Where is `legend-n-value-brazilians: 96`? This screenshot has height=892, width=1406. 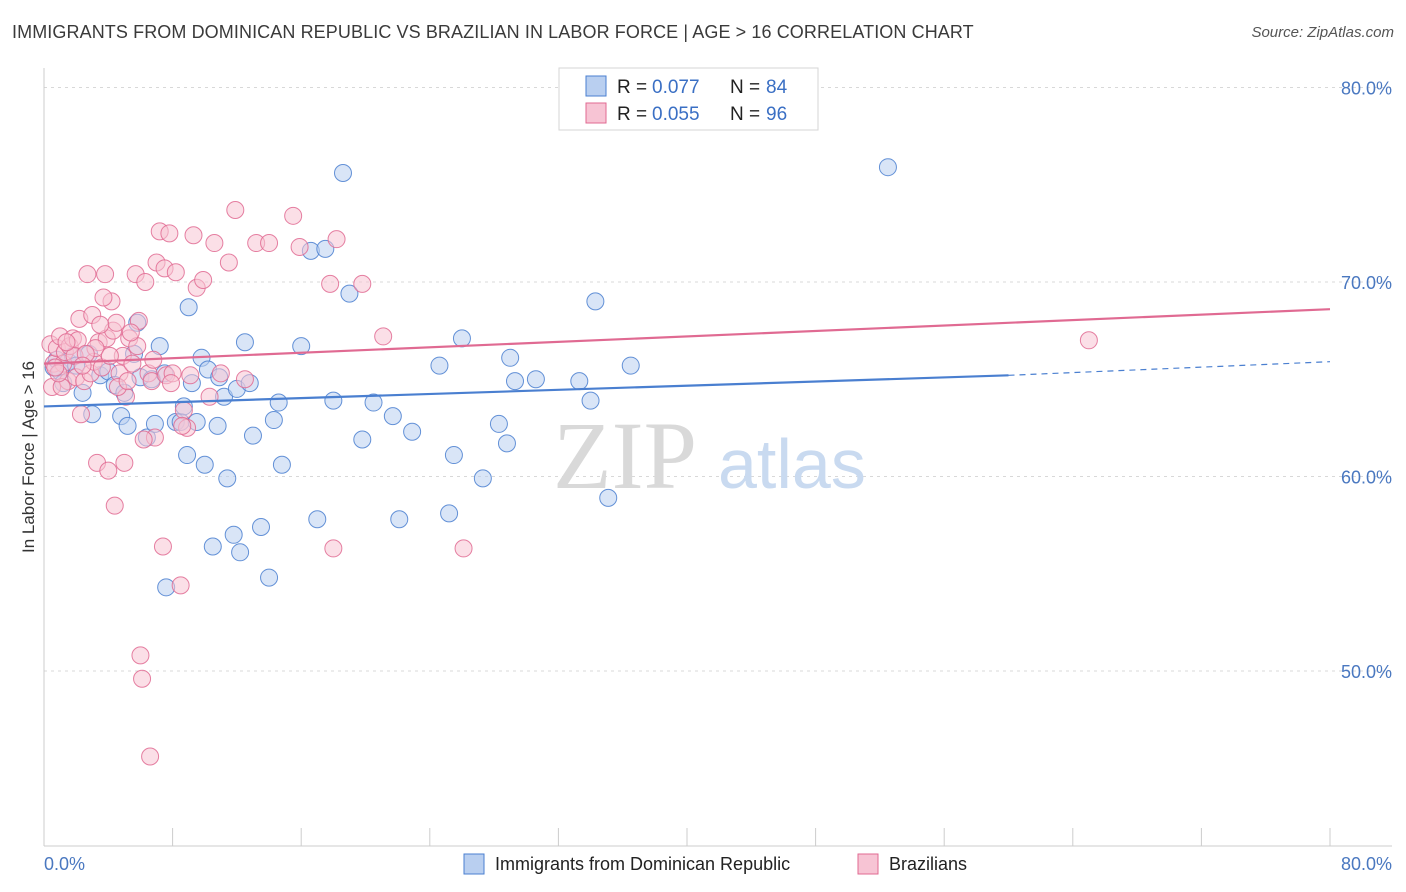
legend-n-value-brazilians: 96 is located at coordinates (776, 114).